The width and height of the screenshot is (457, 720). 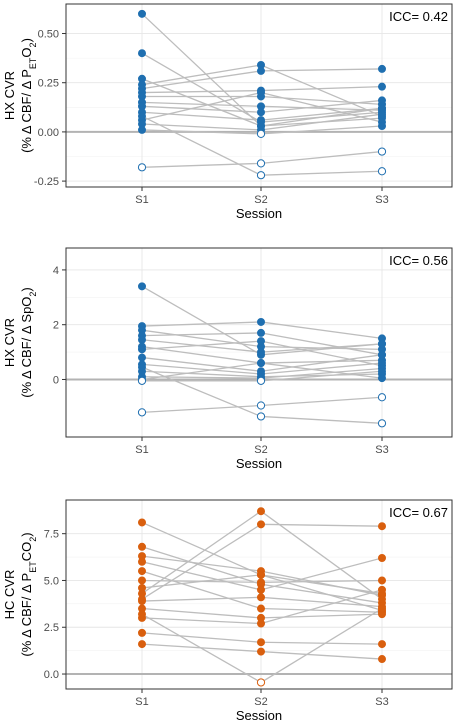 What do you see at coordinates (28, 95) in the screenshot?
I see `y-axis-label-line2: (% Δ CBF/ Δ PETO2)` at bounding box center [28, 95].